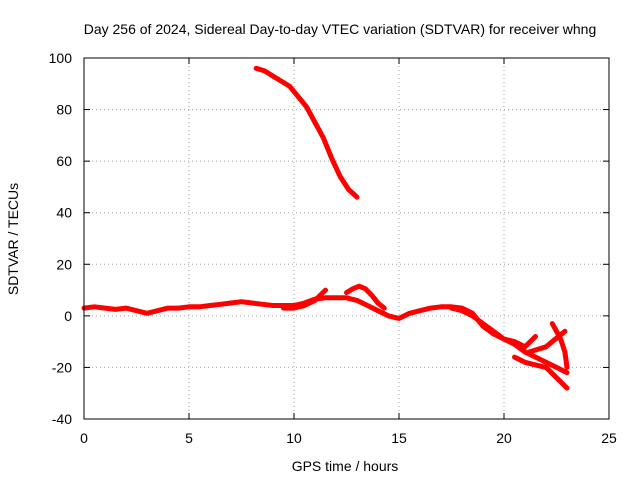 This screenshot has height=480, width=640. Describe the element at coordinates (64, 264) in the screenshot. I see `y-tick-label: 20` at that location.